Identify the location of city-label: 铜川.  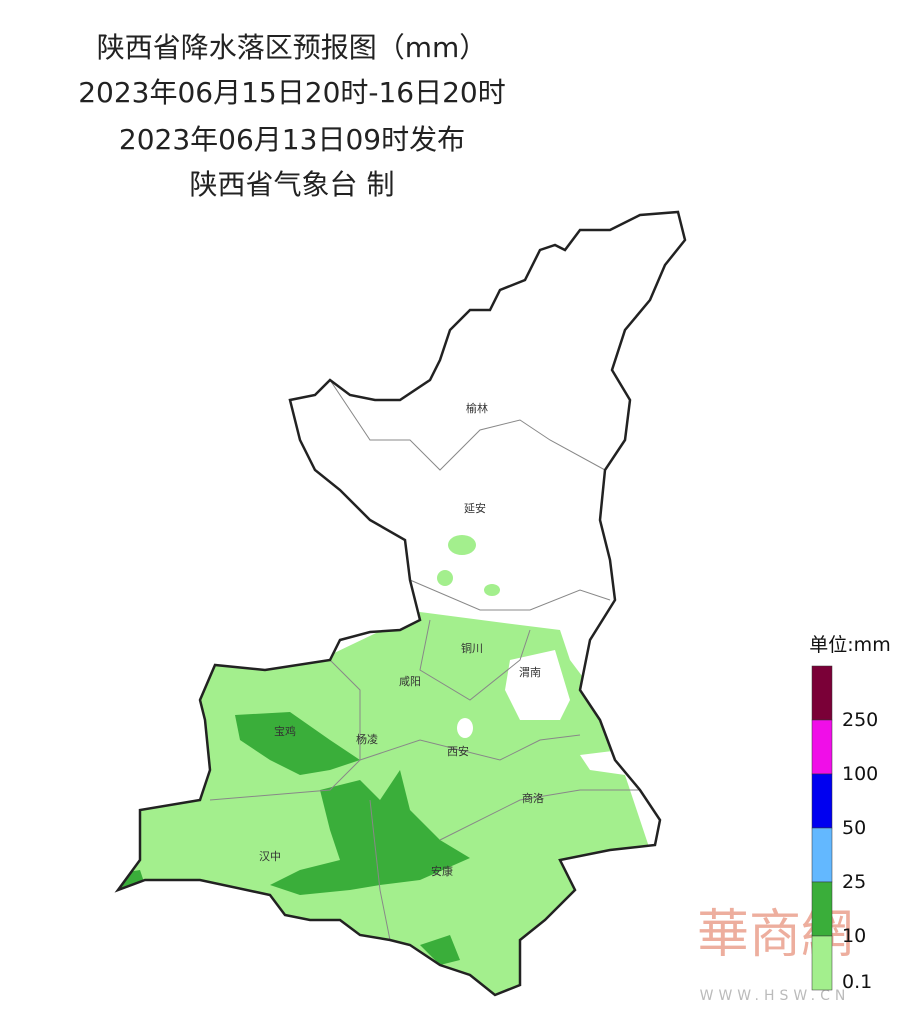
(472, 648).